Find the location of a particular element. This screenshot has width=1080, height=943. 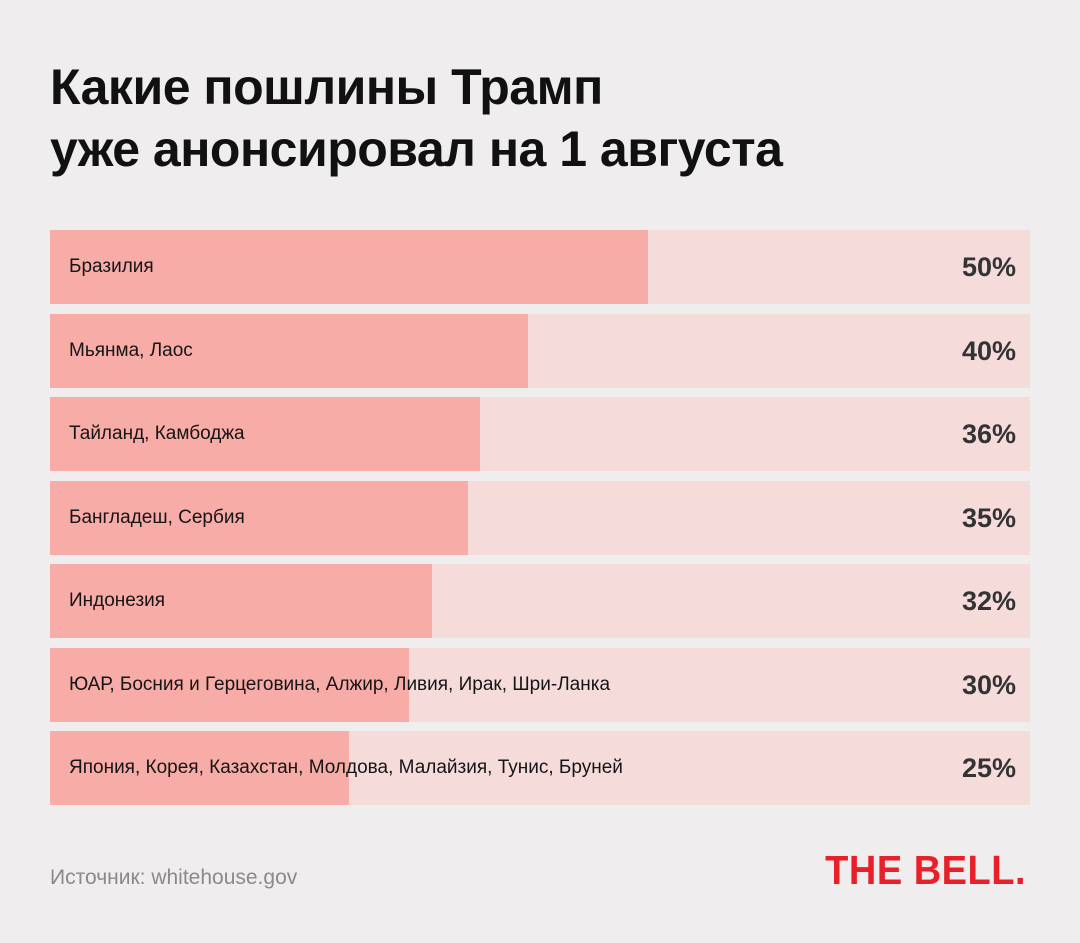

bar-label: Индонезия is located at coordinates (117, 600).